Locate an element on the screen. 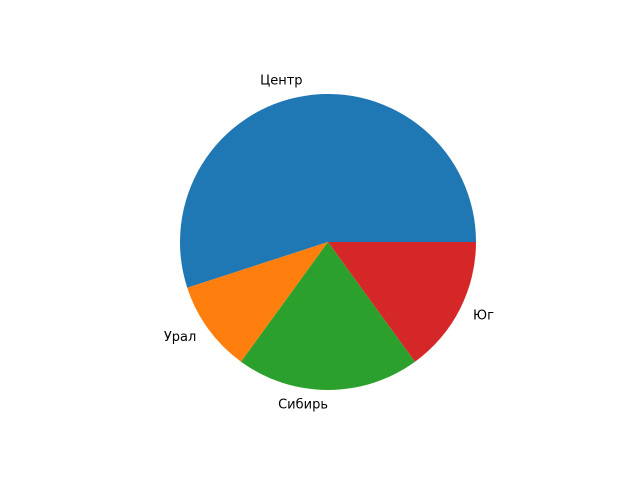  slice-label: Урал is located at coordinates (180, 337).